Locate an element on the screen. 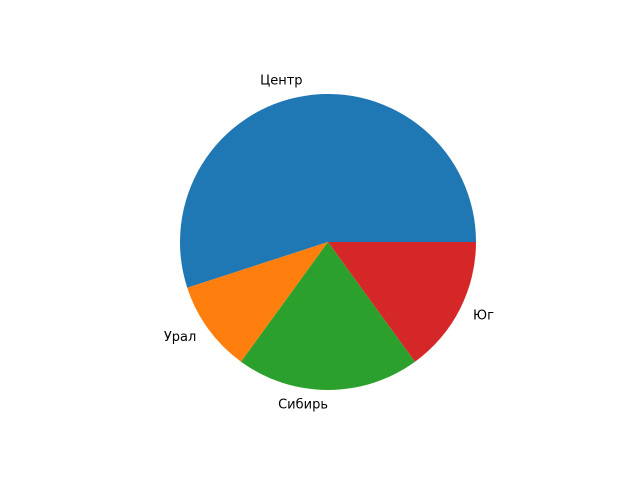  slice-label: Урал is located at coordinates (180, 337).